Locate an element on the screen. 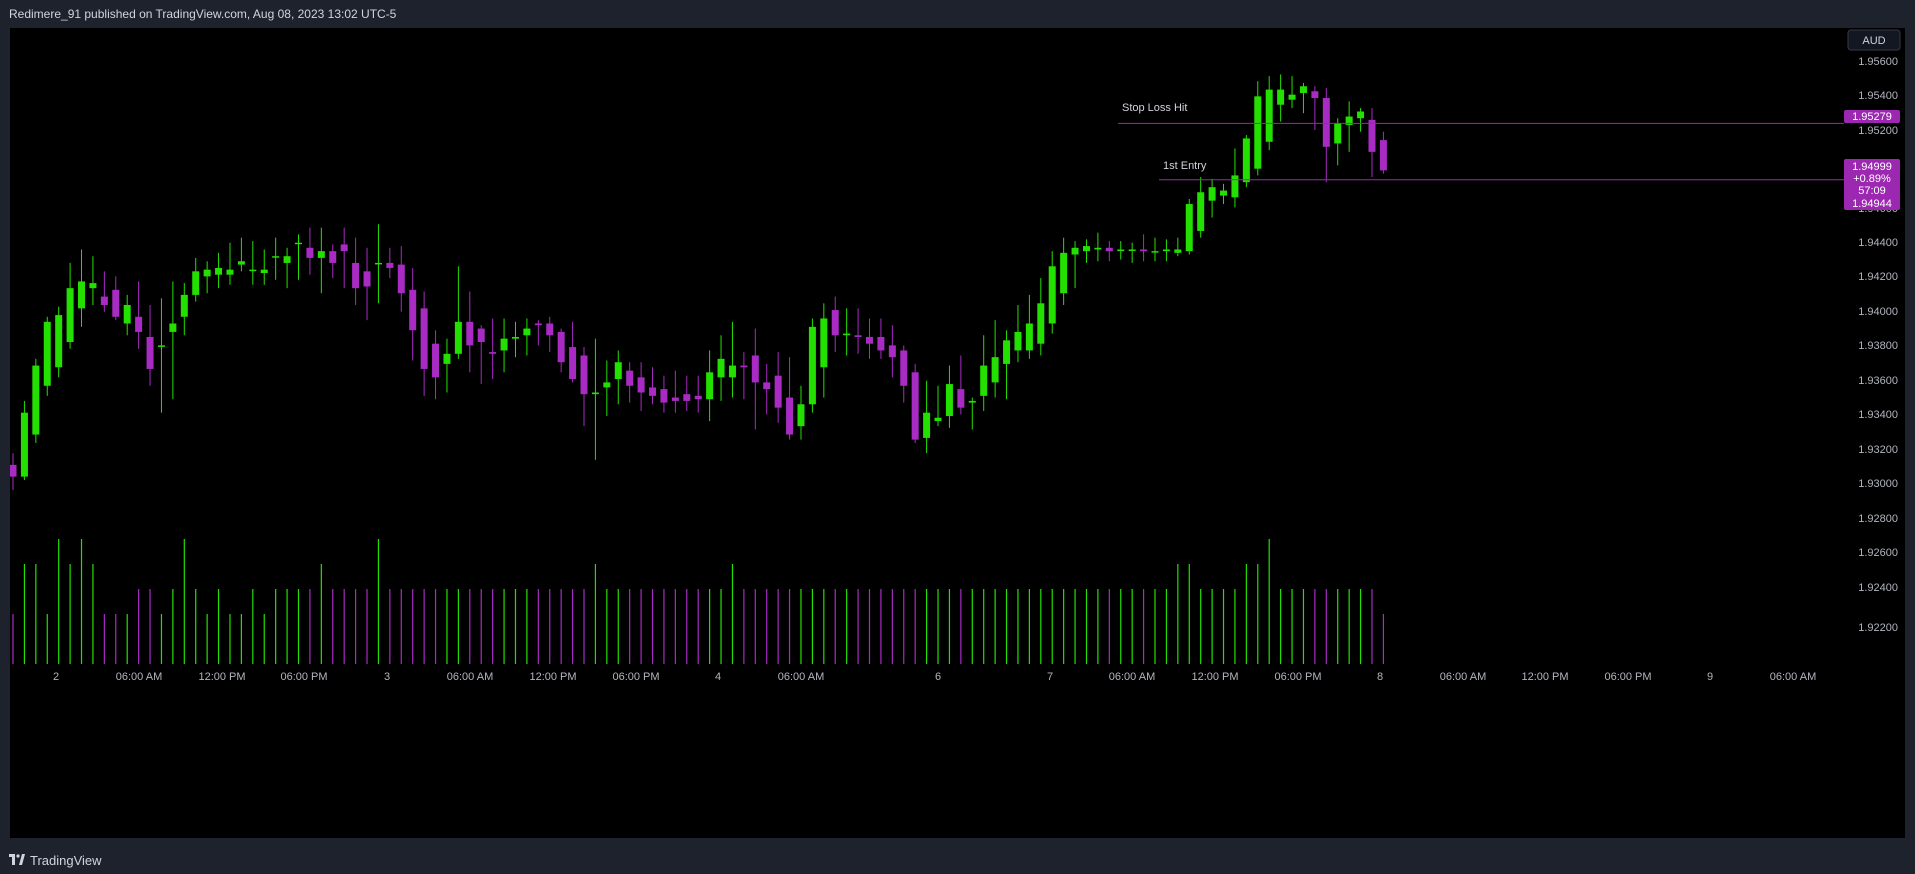  x-tick-label: 9 is located at coordinates (1710, 677).